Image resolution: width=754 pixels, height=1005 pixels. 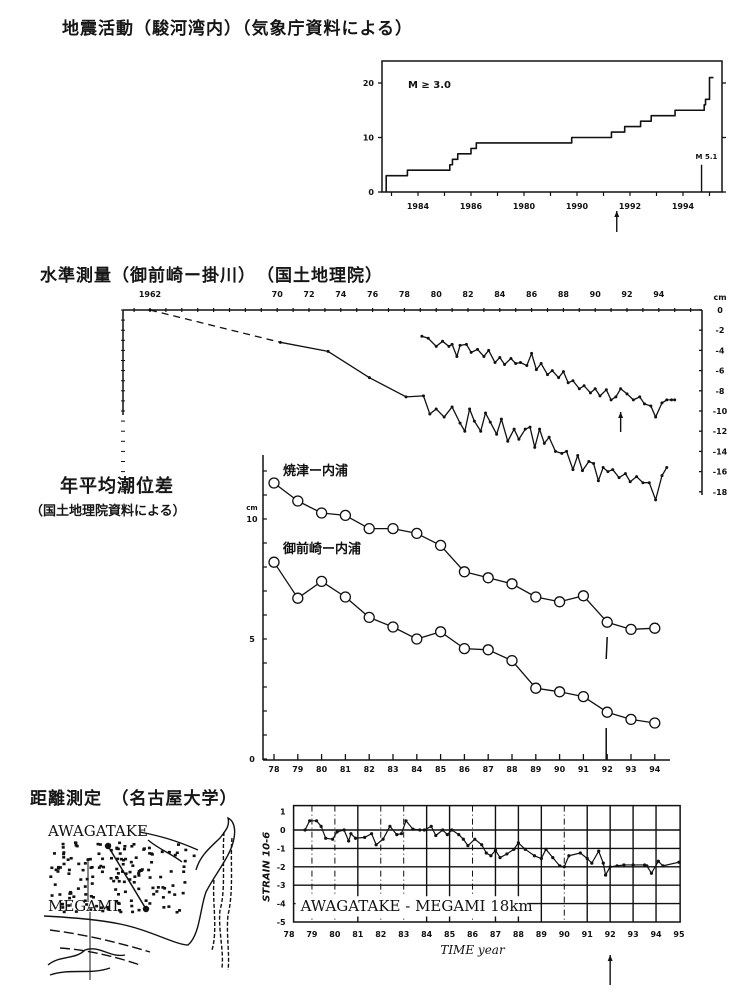 What do you see at coordinates (656, 934) in the screenshot?
I see `x-tick-label: 94` at bounding box center [656, 934].